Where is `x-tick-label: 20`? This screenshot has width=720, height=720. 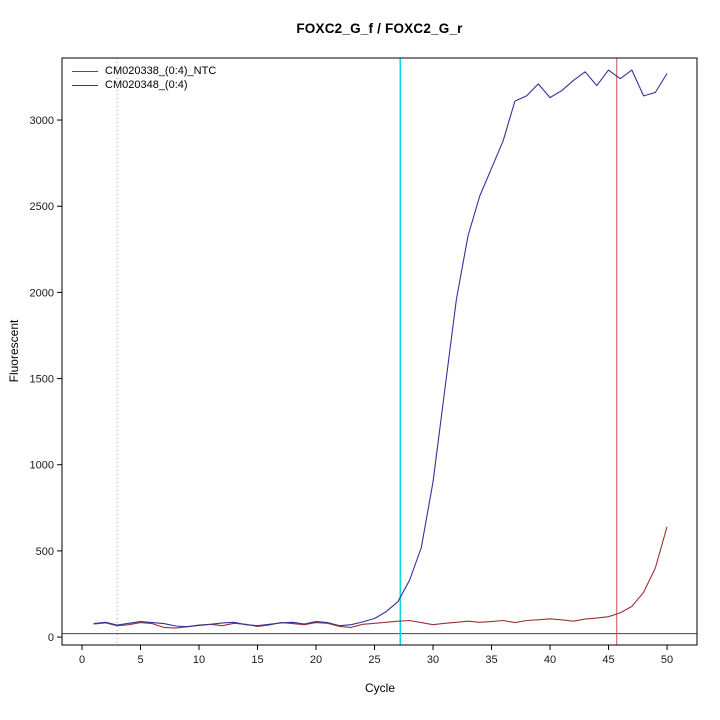 x-tick-label: 20 is located at coordinates (316, 660).